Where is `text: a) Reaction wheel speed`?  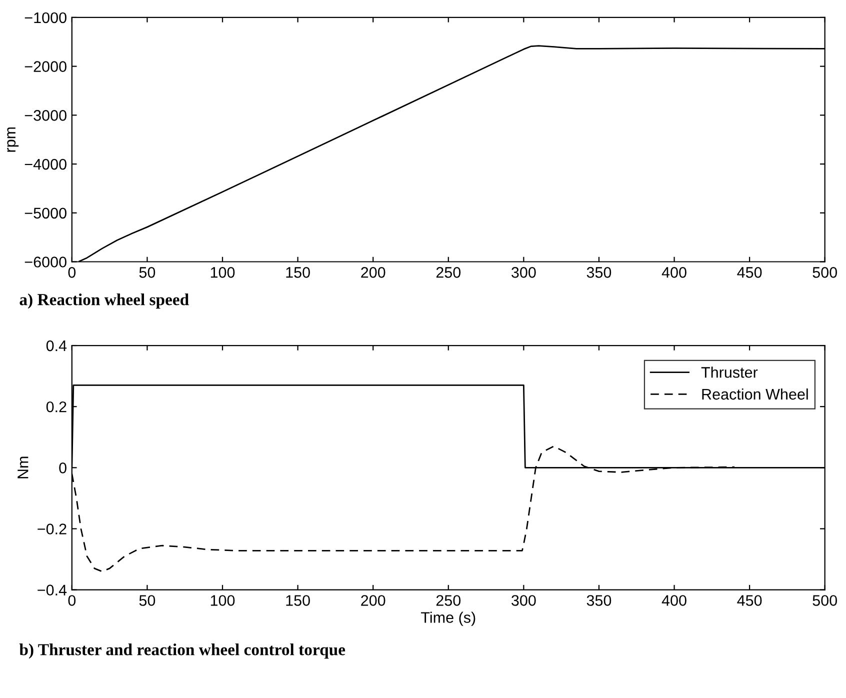
text: a) Reaction wheel speed is located at coordinates (104, 301).